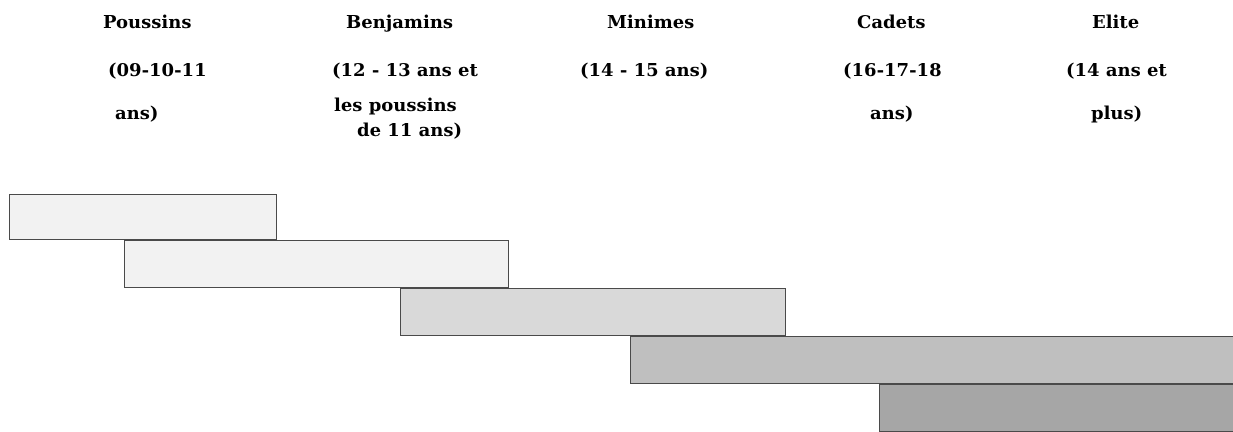 This screenshot has width=1233, height=432. Describe the element at coordinates (593, 312) in the screenshot. I see `age-bar-minimes` at that location.